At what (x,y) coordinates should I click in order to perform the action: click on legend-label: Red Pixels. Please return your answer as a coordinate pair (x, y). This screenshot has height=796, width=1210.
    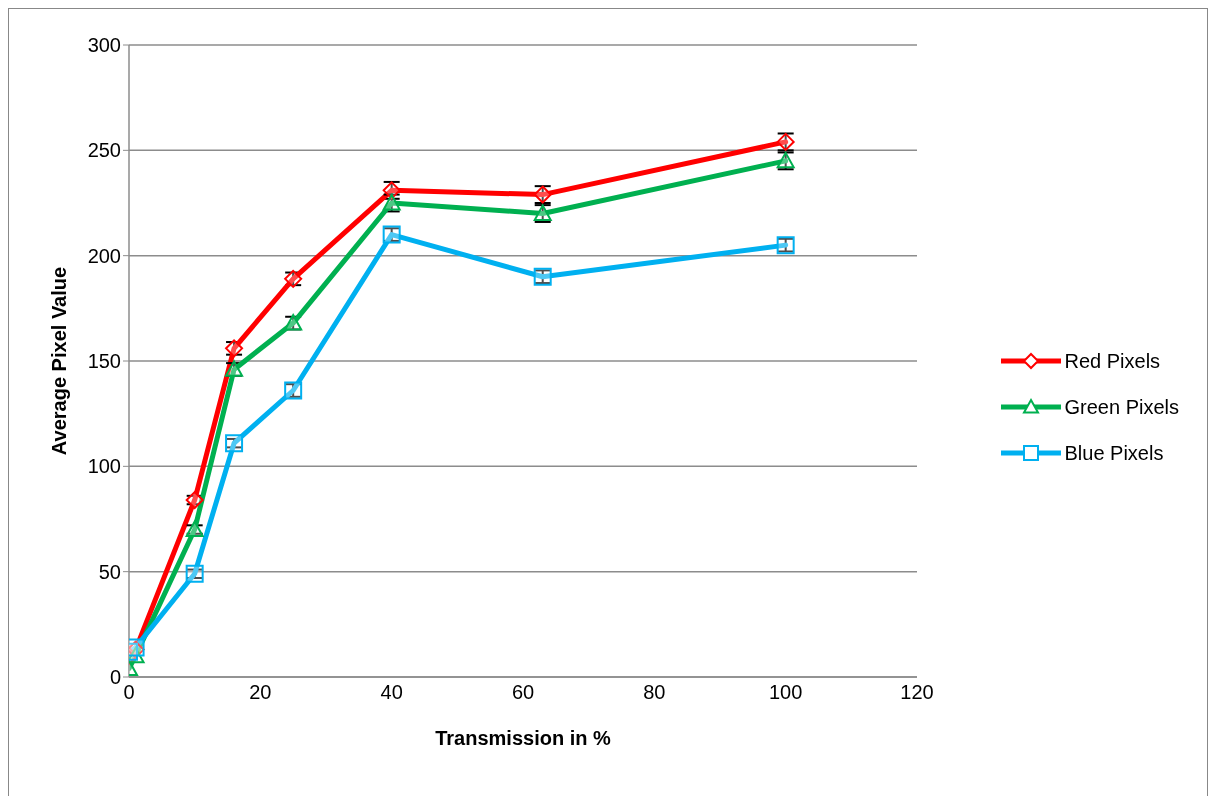
    Looking at the image, I should click on (1112, 361).